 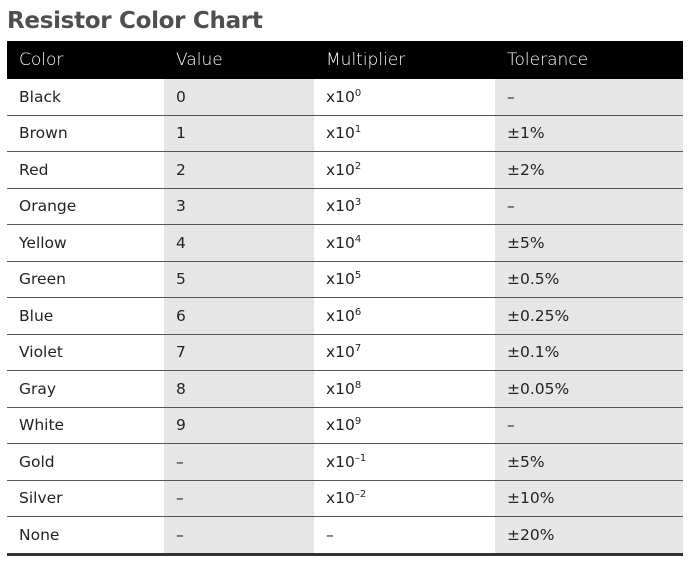 What do you see at coordinates (239, 352) in the screenshot?
I see `cell-value: 7` at bounding box center [239, 352].